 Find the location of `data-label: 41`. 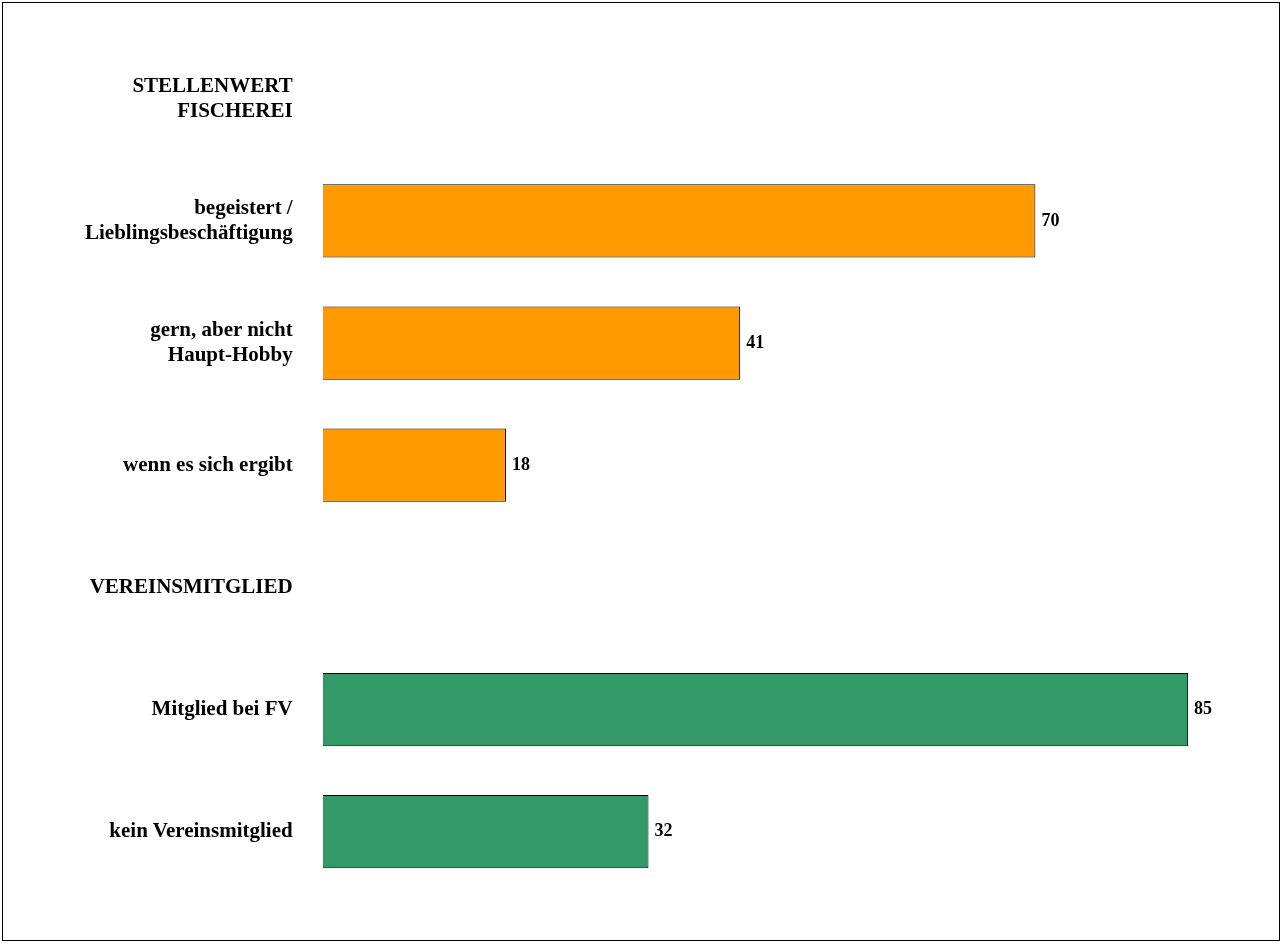

data-label: 41 is located at coordinates (755, 341).